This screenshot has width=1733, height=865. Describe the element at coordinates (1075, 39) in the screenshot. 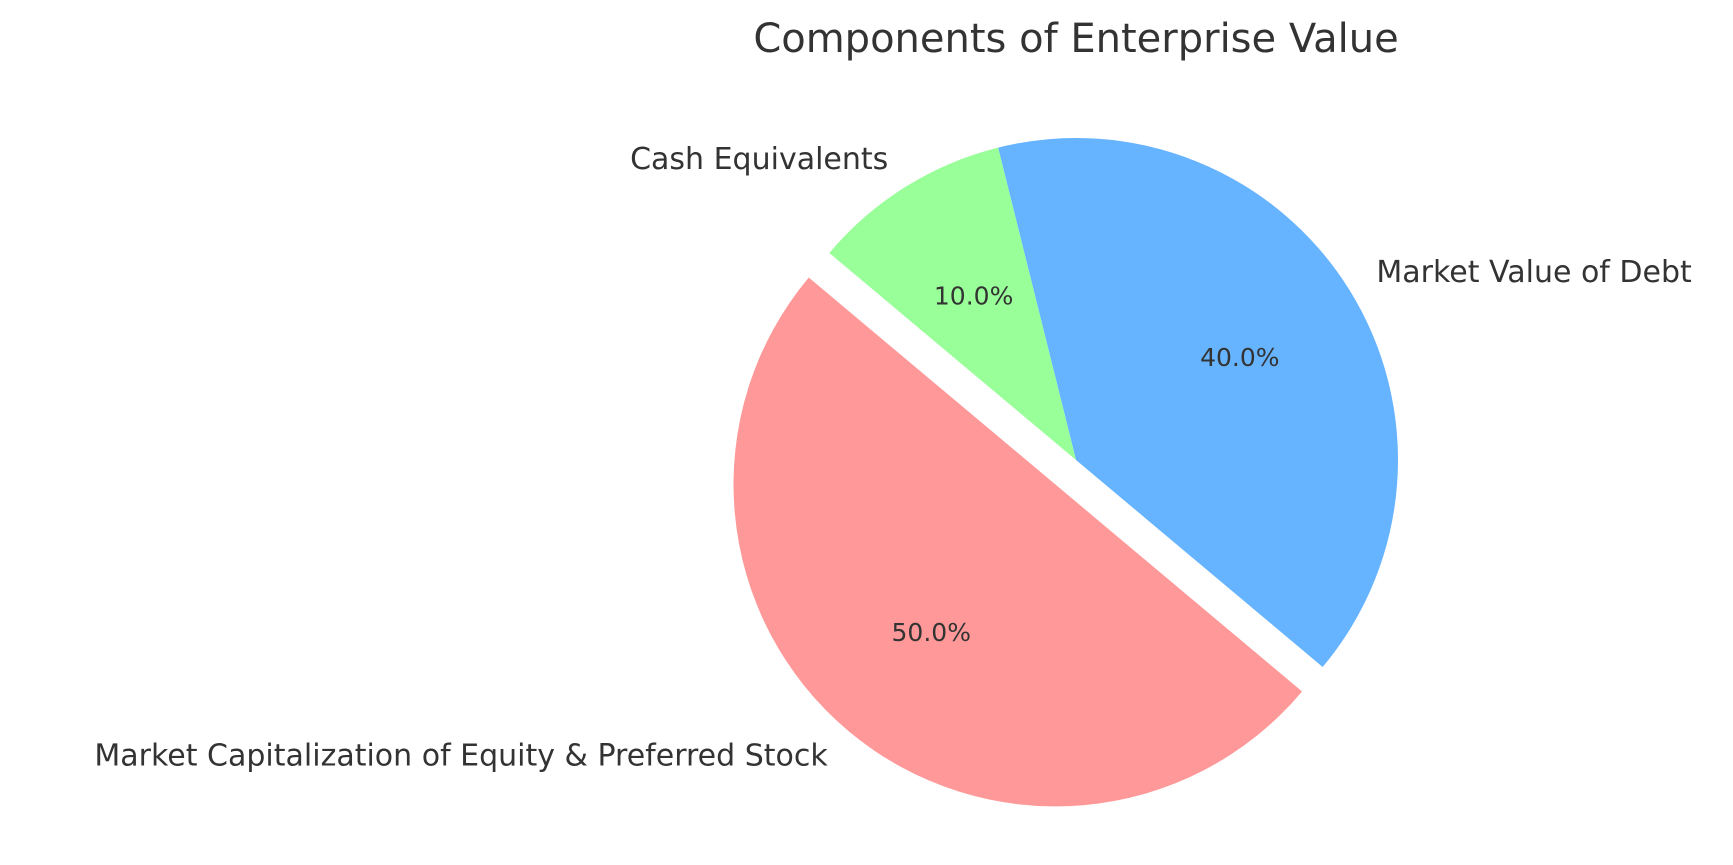

I see `chart-title: Components of Enterprise Value` at that location.